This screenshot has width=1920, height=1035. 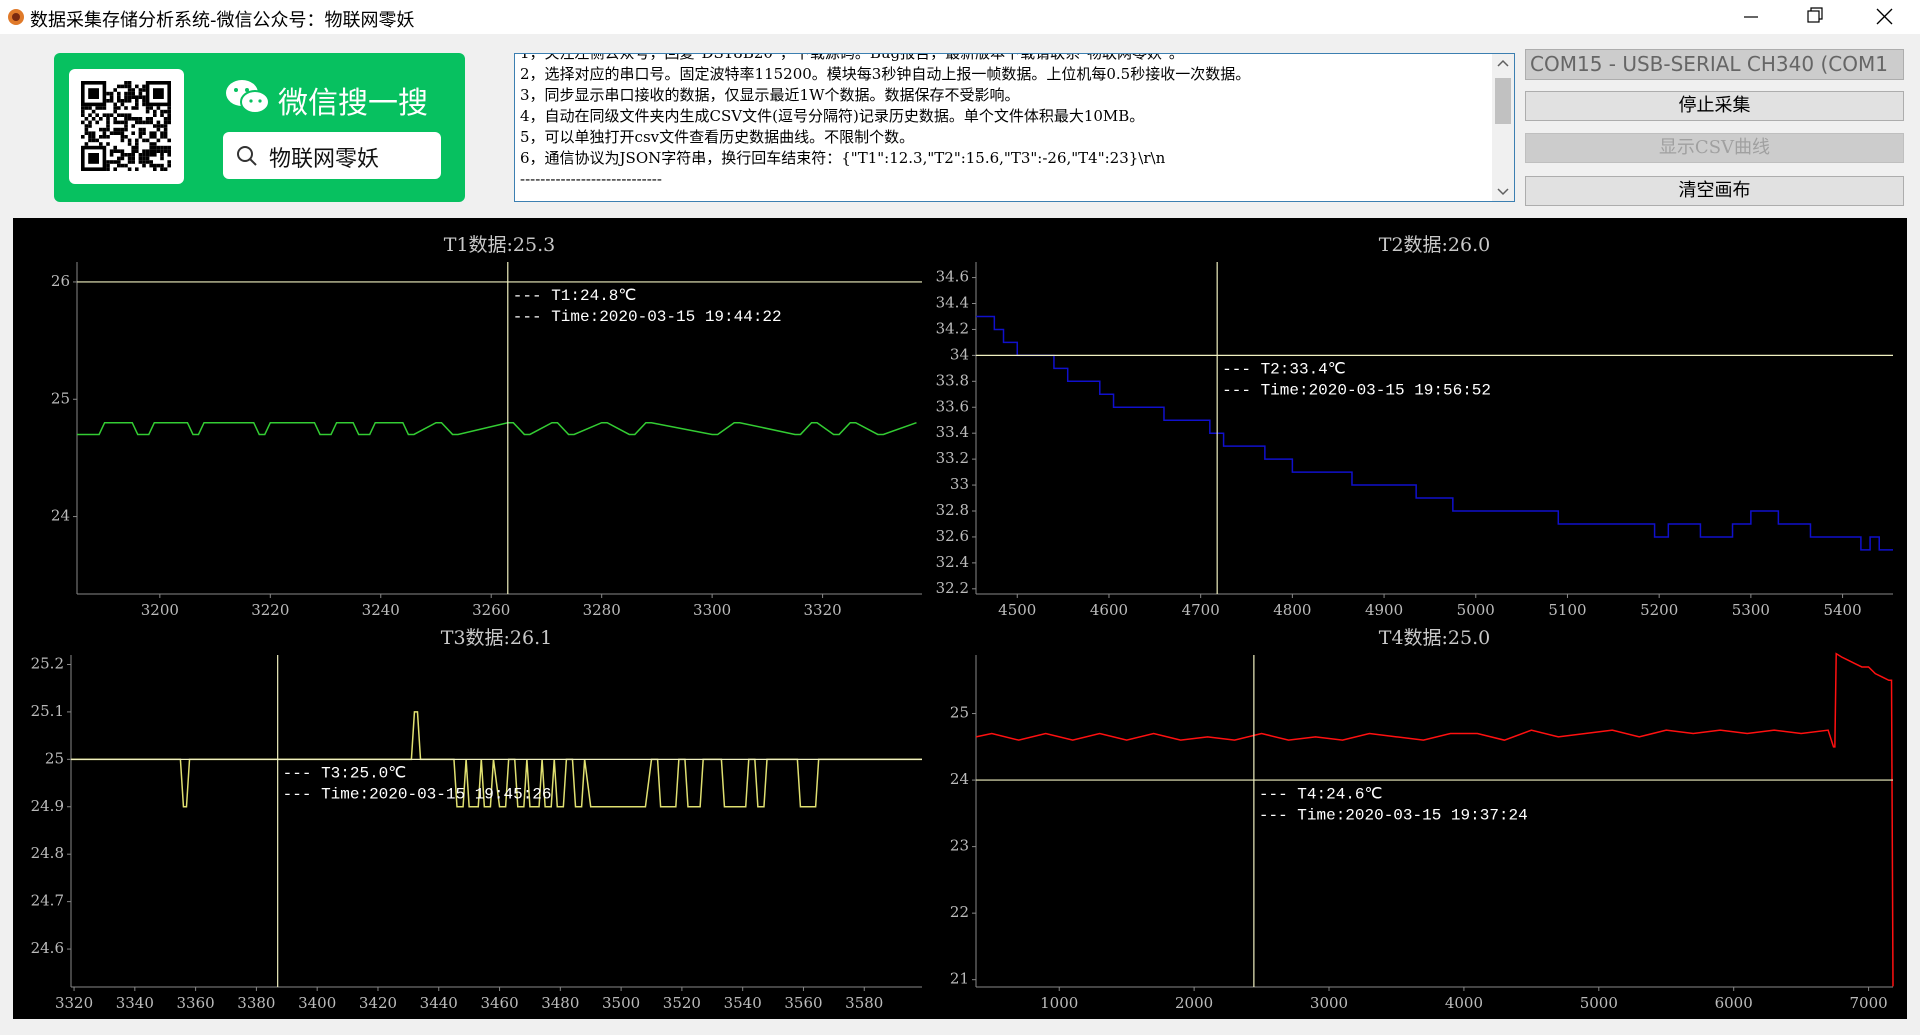 I want to click on restore-button, so click(x=1815, y=15).